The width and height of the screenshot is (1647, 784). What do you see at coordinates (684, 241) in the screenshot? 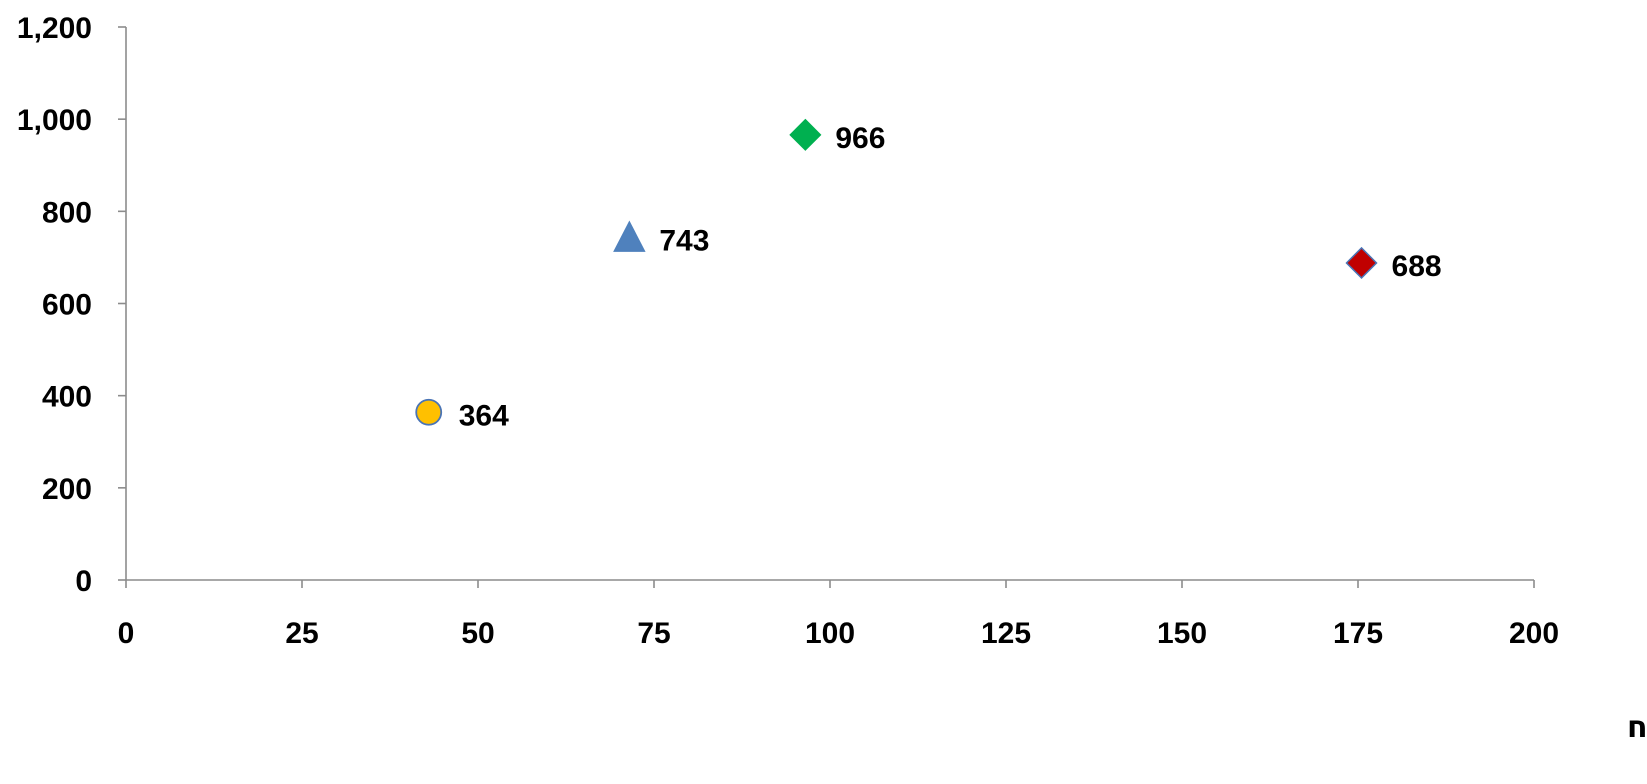
I see `data-label: 743` at bounding box center [684, 241].